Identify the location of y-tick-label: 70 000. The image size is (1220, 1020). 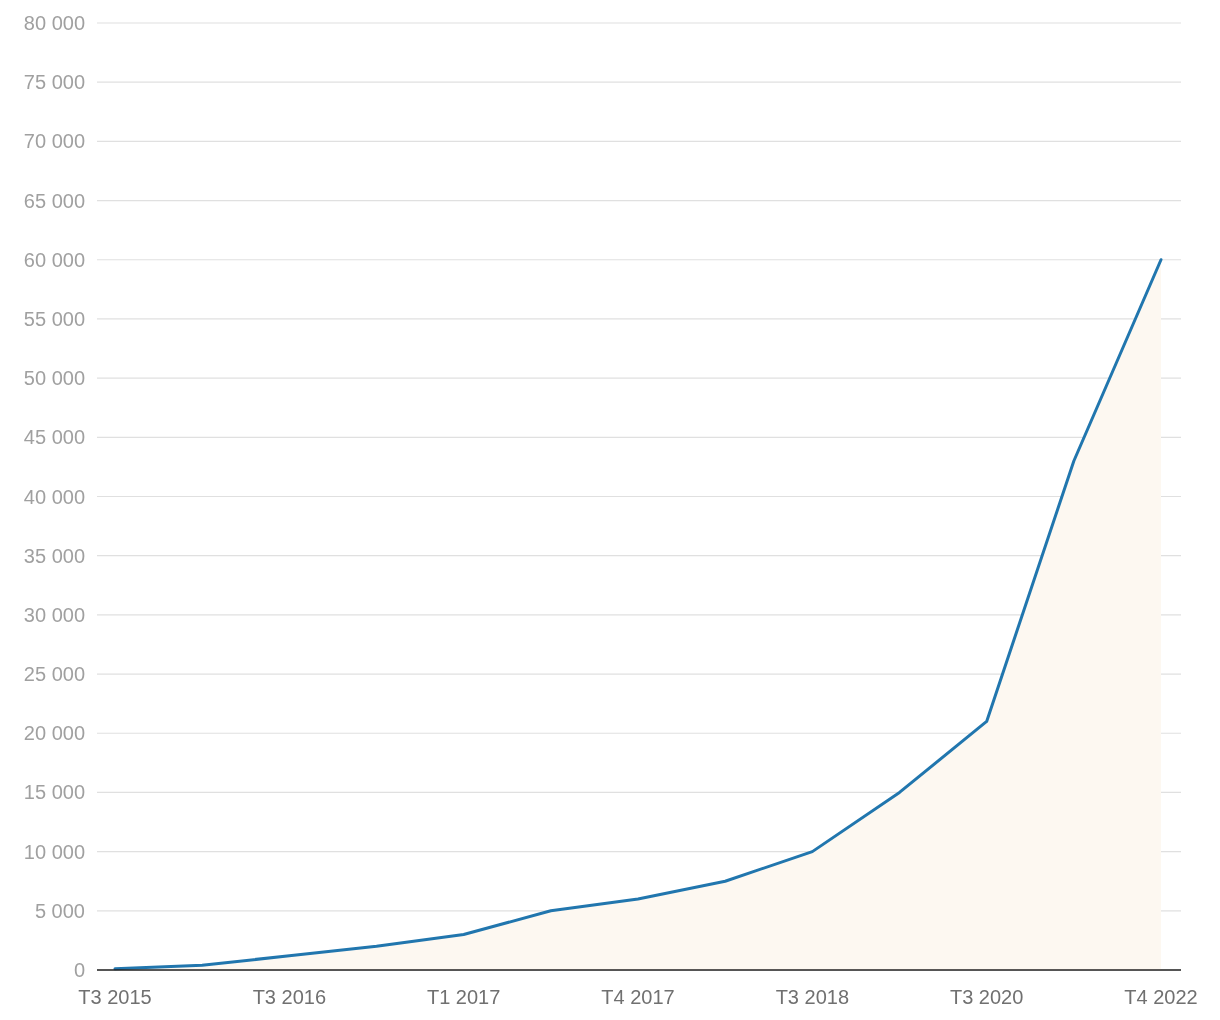
(54, 141).